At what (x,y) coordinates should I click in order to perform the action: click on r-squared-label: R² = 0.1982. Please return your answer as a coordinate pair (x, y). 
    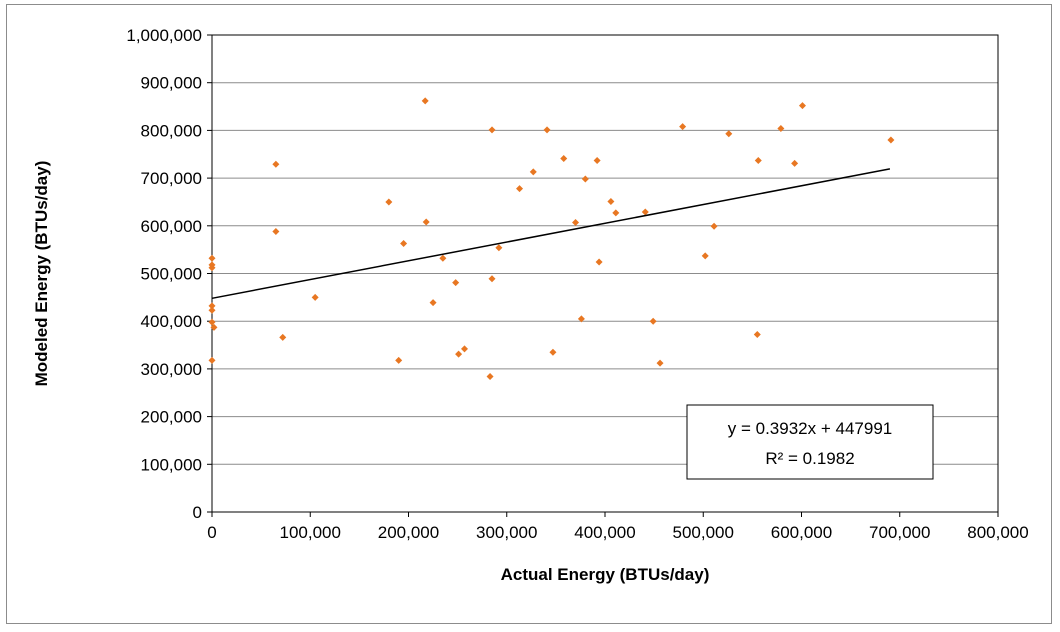
    Looking at the image, I should click on (809, 458).